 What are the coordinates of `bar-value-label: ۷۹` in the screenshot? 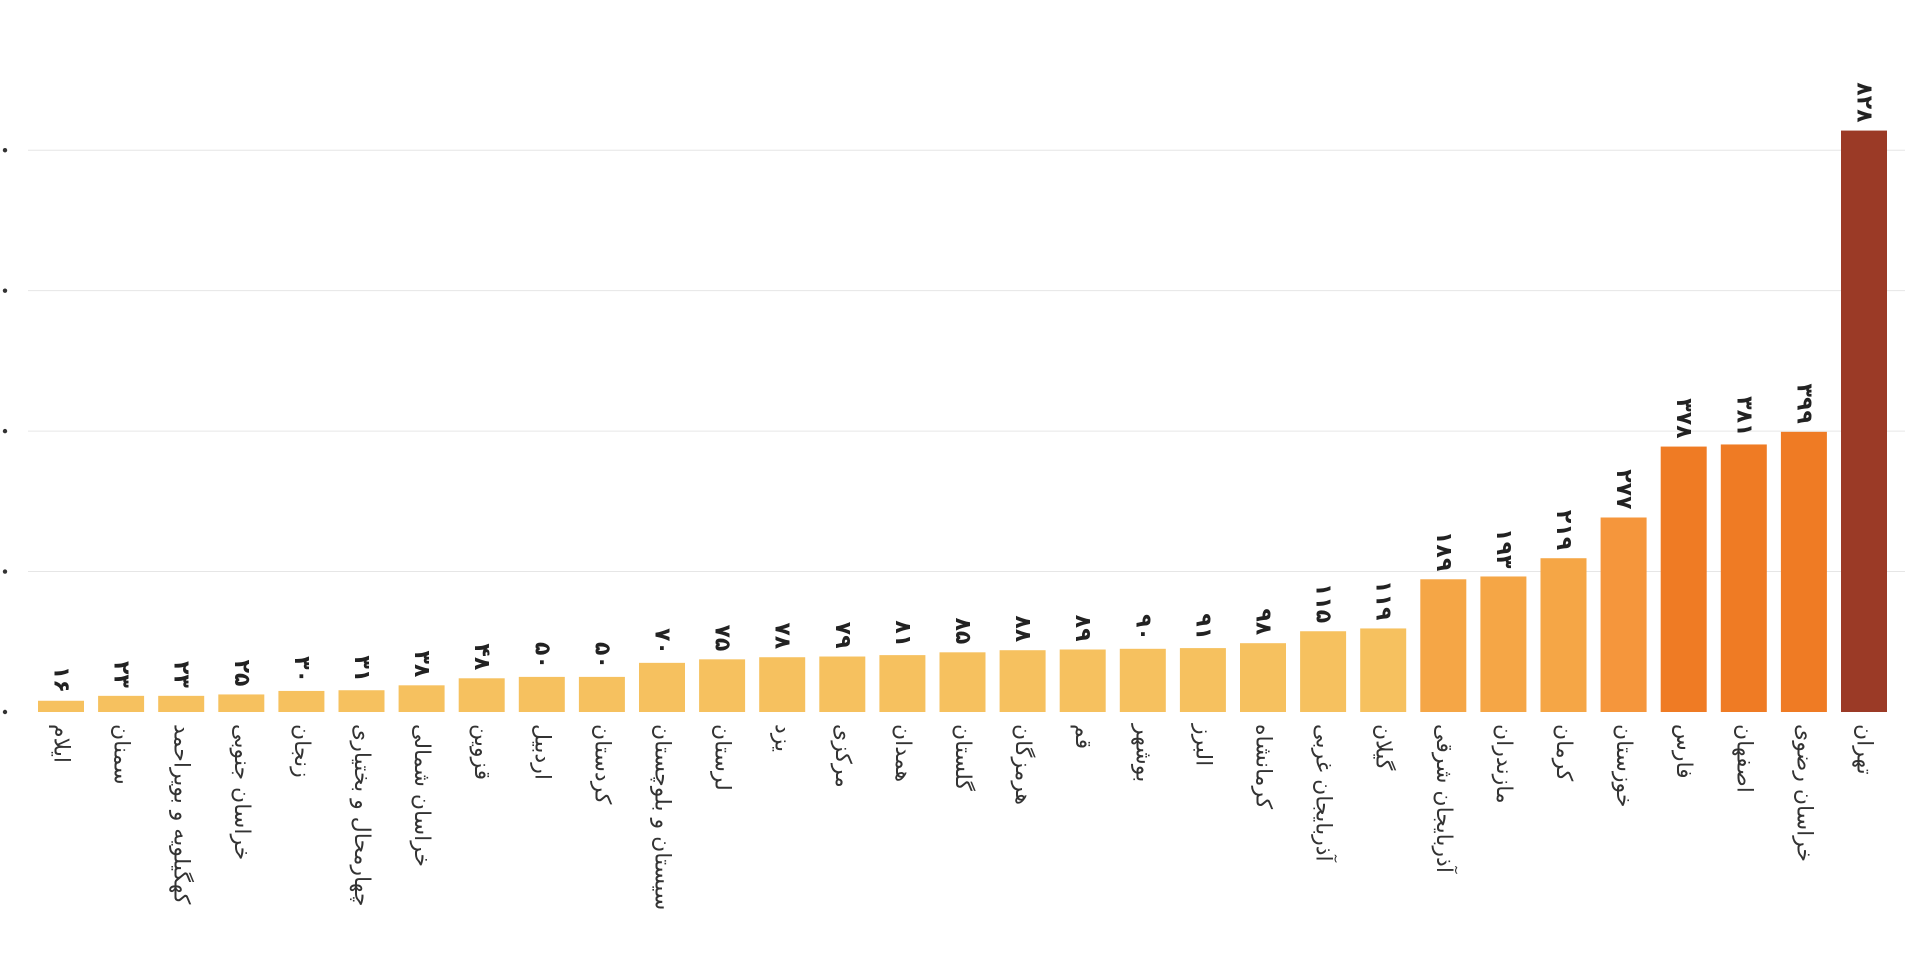 It's located at (842, 635).